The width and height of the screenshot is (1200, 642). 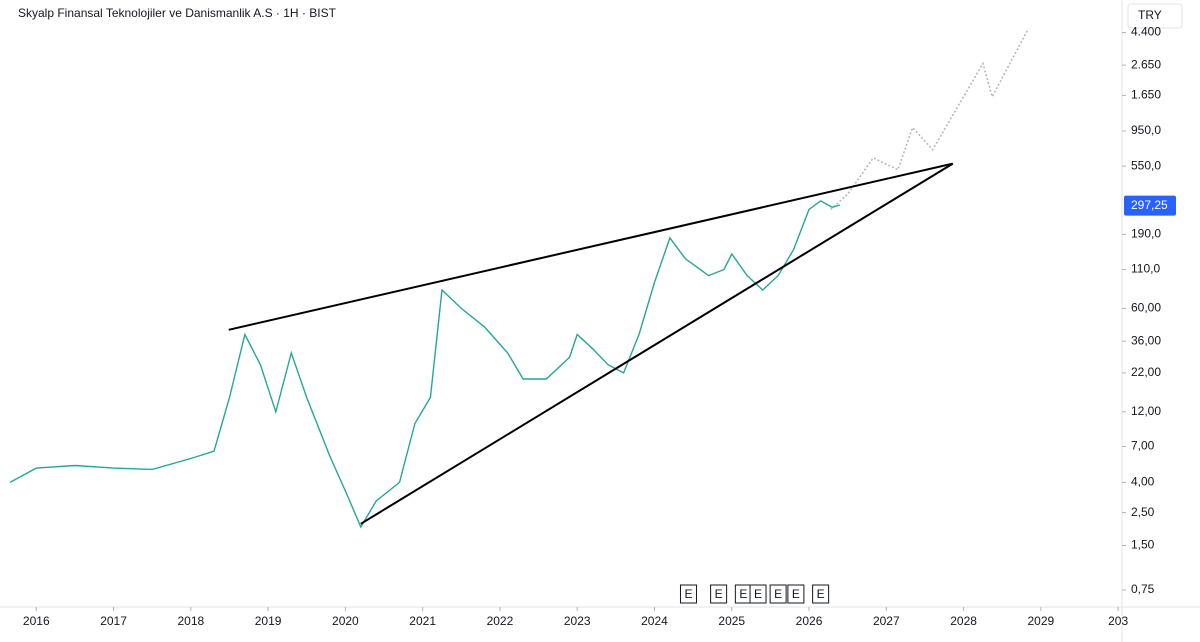 I want to click on x-tick-label: 2025, so click(x=731, y=621).